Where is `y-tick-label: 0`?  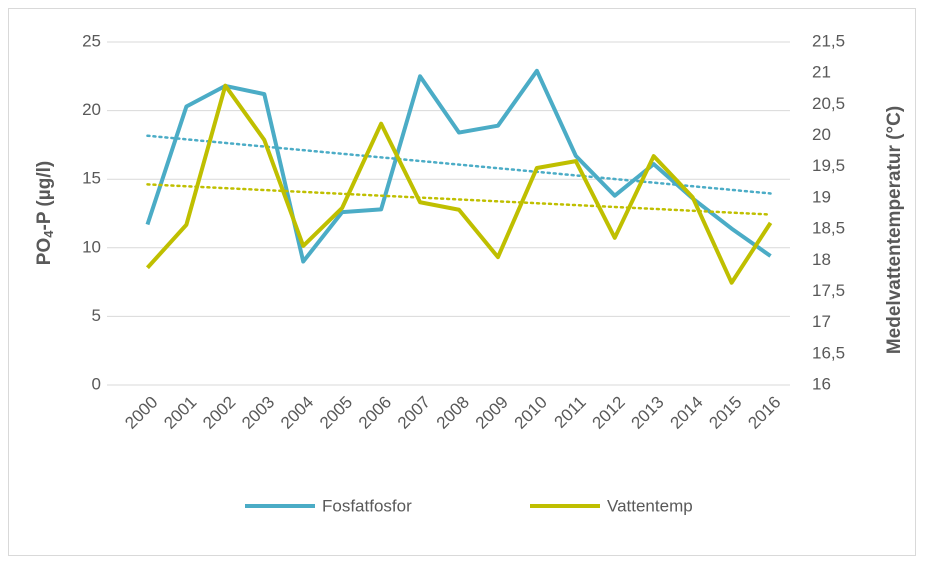 y-tick-label: 0 is located at coordinates (96, 383).